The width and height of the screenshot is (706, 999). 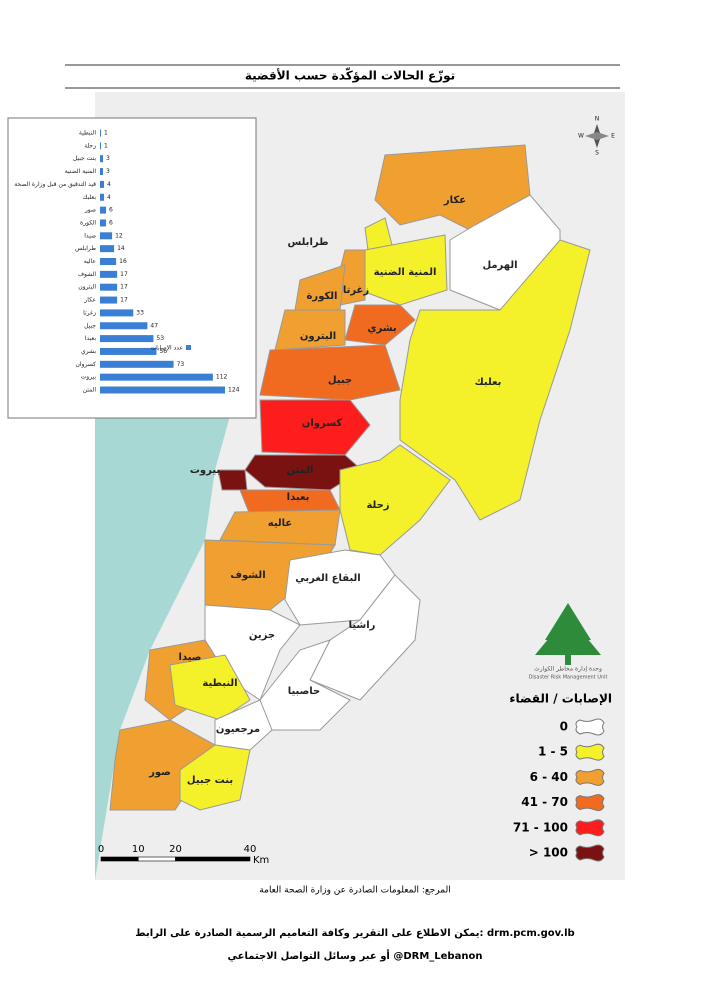 I want to click on legend-label: 41 - 70, so click(x=544, y=802).